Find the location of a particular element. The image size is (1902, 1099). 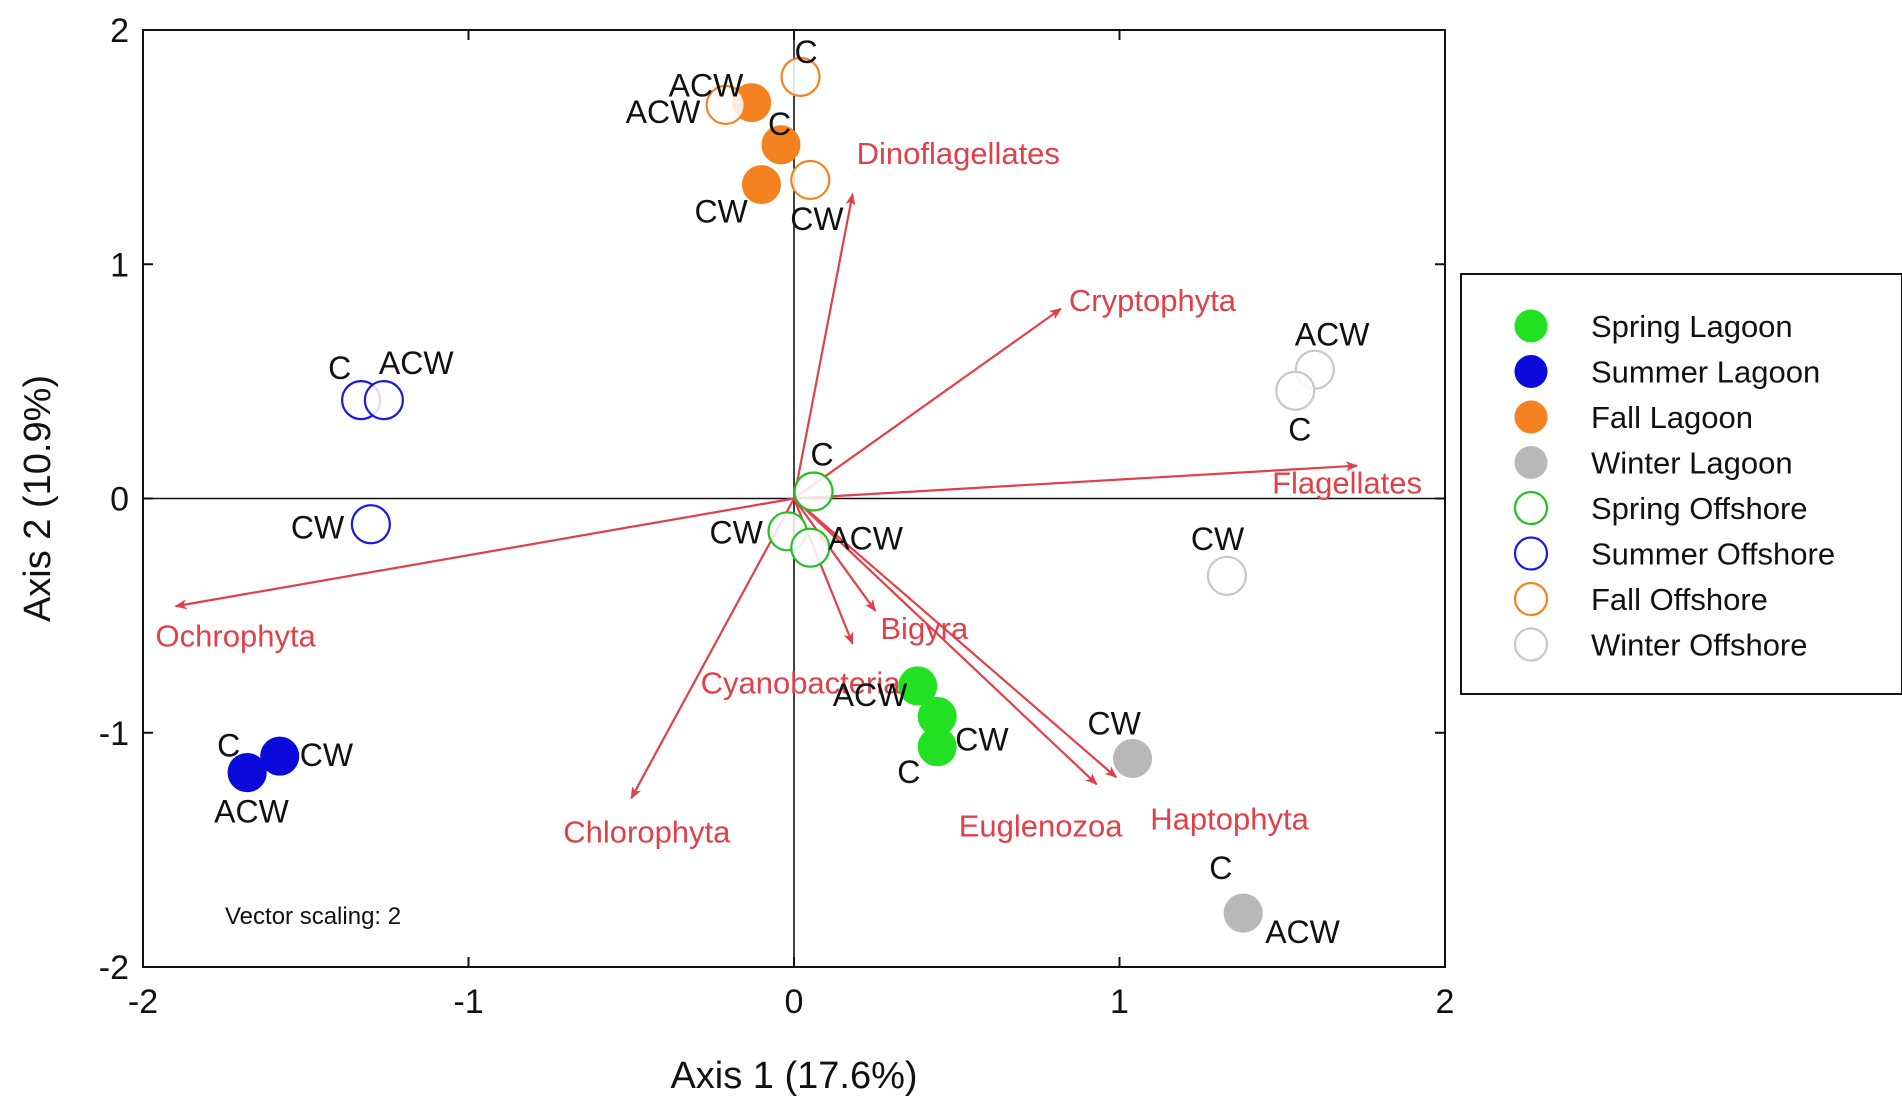

point-label-summer-lagoon-cw: CW is located at coordinates (327, 755).